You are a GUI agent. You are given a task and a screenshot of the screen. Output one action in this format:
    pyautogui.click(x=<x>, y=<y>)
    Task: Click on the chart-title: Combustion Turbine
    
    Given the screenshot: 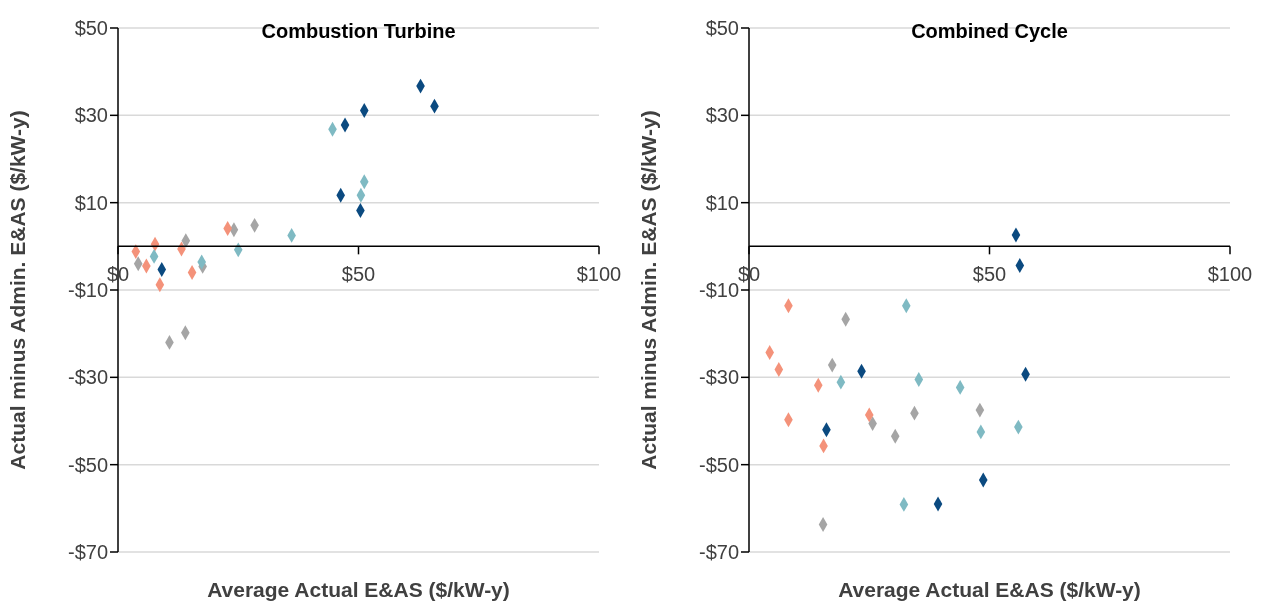 What is the action you would take?
    pyautogui.click(x=358, y=31)
    